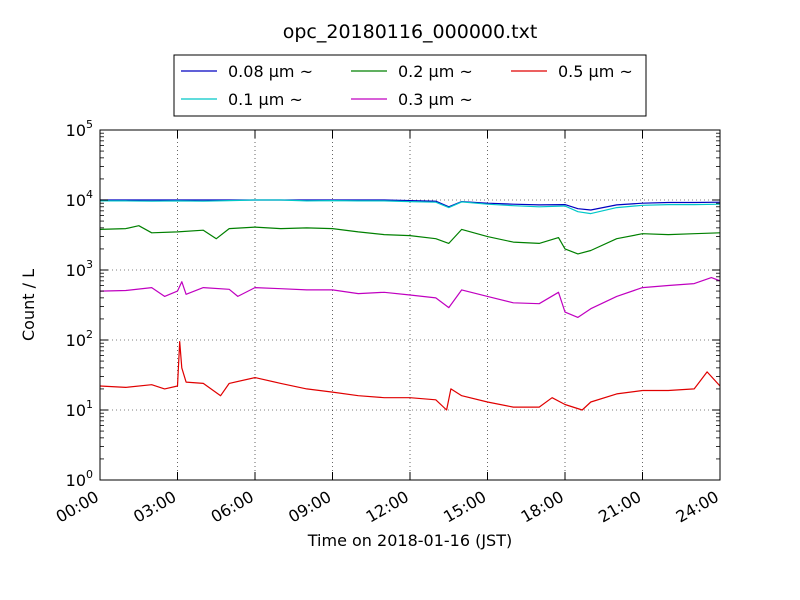  What do you see at coordinates (409, 540) in the screenshot?
I see `x-axis-label: Time on 2018-01-16 (JST)` at bounding box center [409, 540].